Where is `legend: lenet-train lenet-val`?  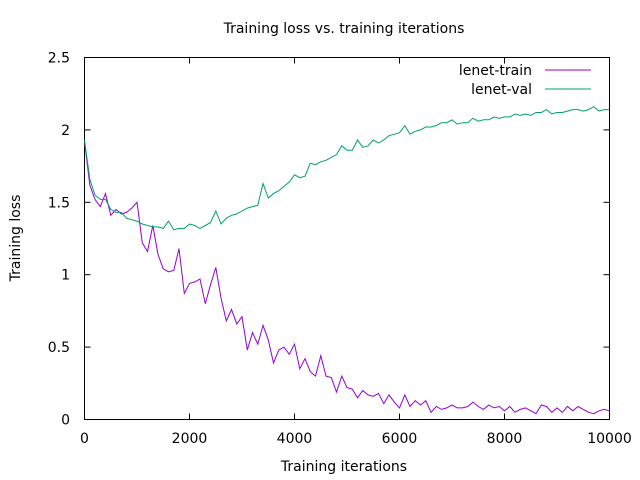 legend: lenet-train lenet-val is located at coordinates (525, 80).